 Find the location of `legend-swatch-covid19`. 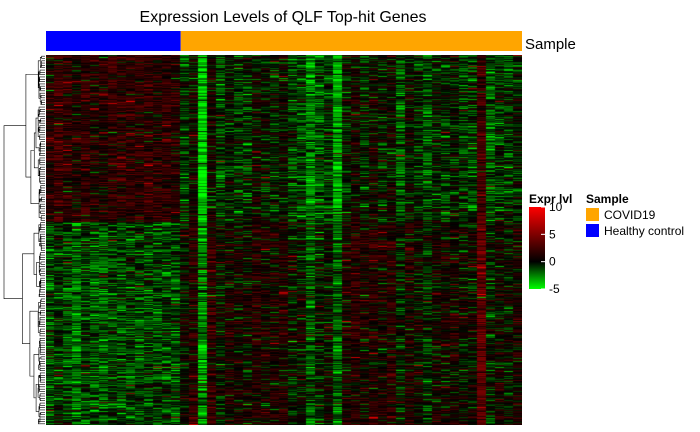

legend-swatch-covid19 is located at coordinates (592, 214).